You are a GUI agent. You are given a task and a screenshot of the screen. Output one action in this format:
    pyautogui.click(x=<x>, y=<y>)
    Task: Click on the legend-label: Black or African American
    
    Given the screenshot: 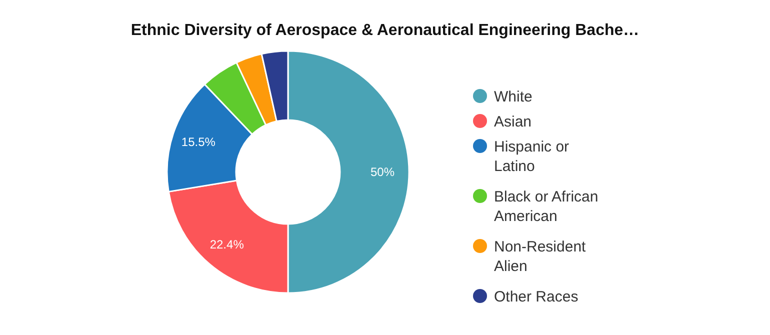 What is the action you would take?
    pyautogui.click(x=546, y=206)
    